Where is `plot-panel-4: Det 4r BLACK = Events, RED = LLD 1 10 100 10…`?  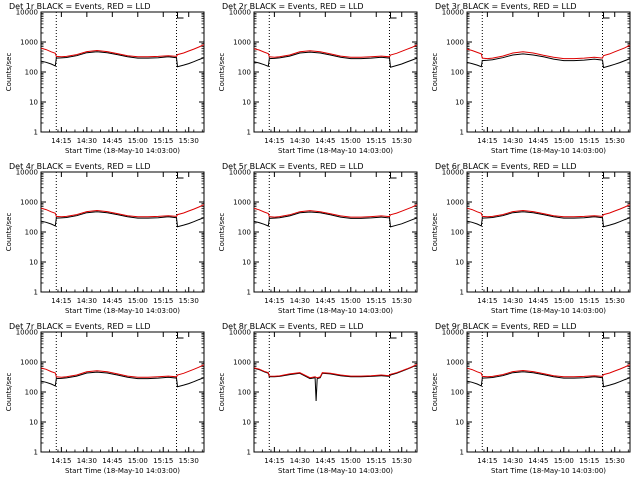 plot-panel-4: Det 4r BLACK = Events, RED = LLD 1 10 100 10… is located at coordinates (105, 238).